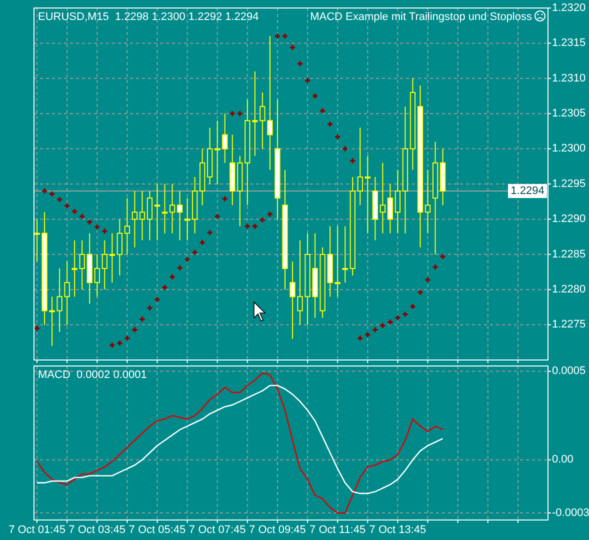 The height and width of the screenshot is (540, 589). Describe the element at coordinates (421, 17) in the screenshot. I see `chart-subtitle: MACD Example mit Trailingstop und Stoploss` at that location.